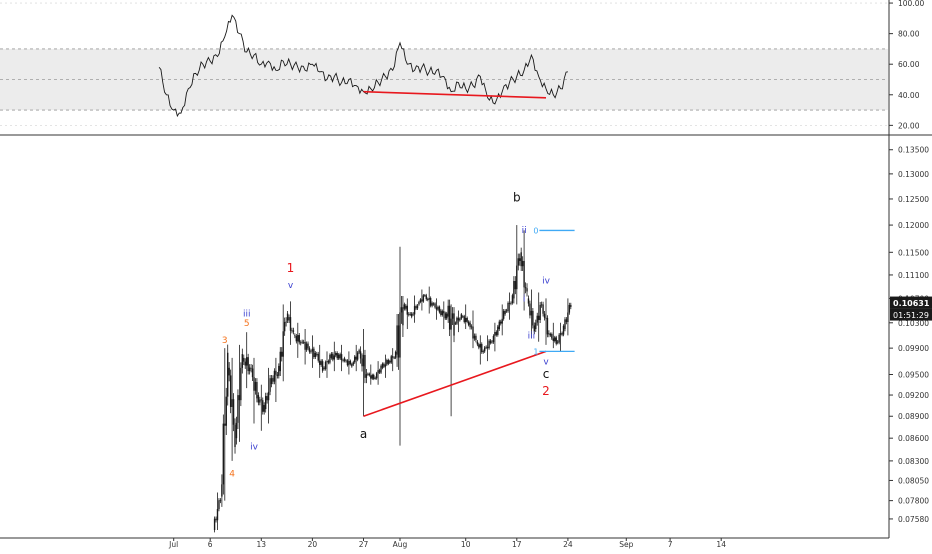  I want to click on time-tick-label: 10, so click(466, 544).